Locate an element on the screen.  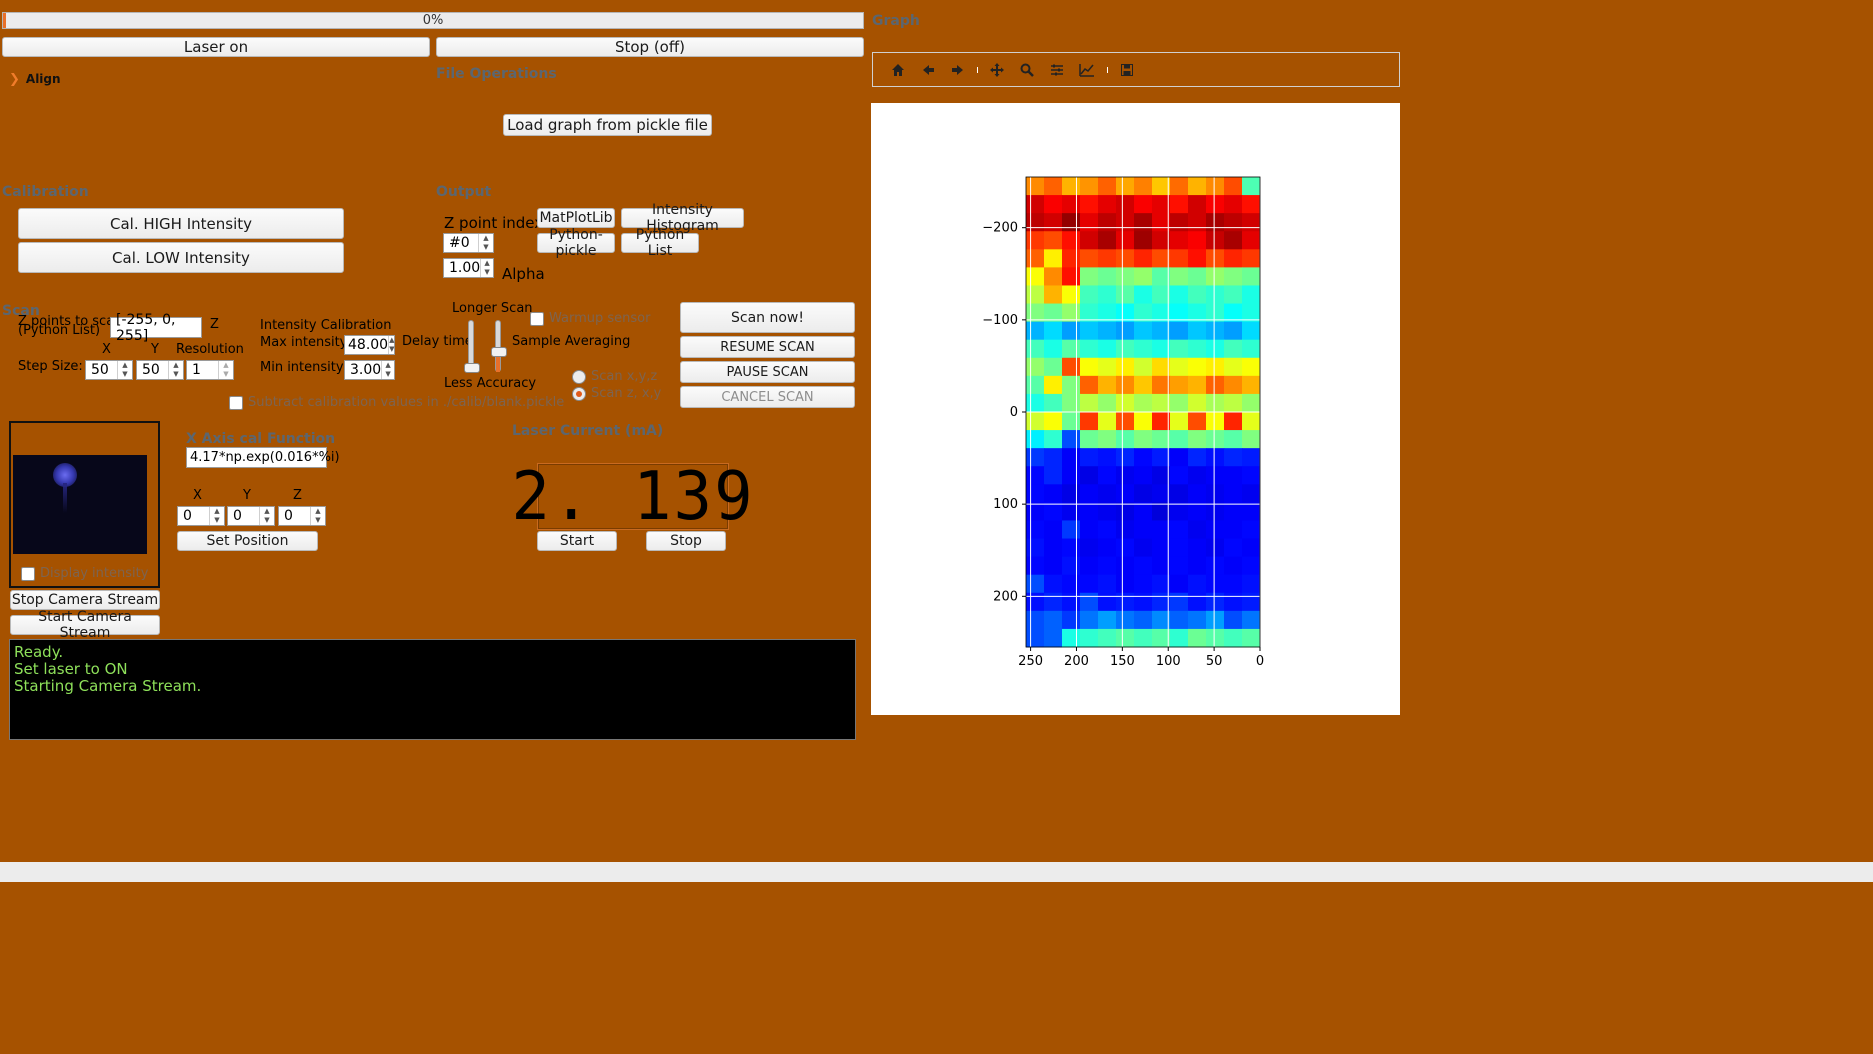
back-arrow-icon is located at coordinates (928, 70).